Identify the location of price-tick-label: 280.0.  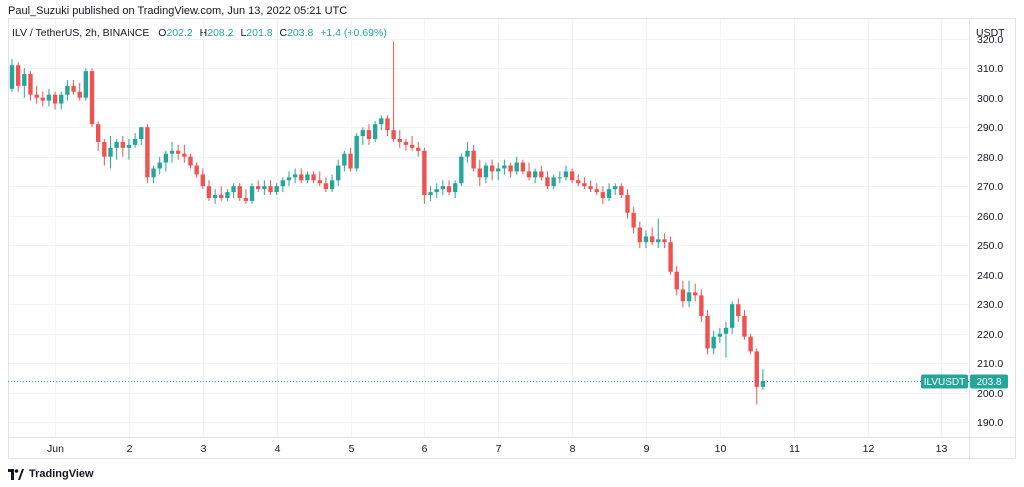
(990, 158).